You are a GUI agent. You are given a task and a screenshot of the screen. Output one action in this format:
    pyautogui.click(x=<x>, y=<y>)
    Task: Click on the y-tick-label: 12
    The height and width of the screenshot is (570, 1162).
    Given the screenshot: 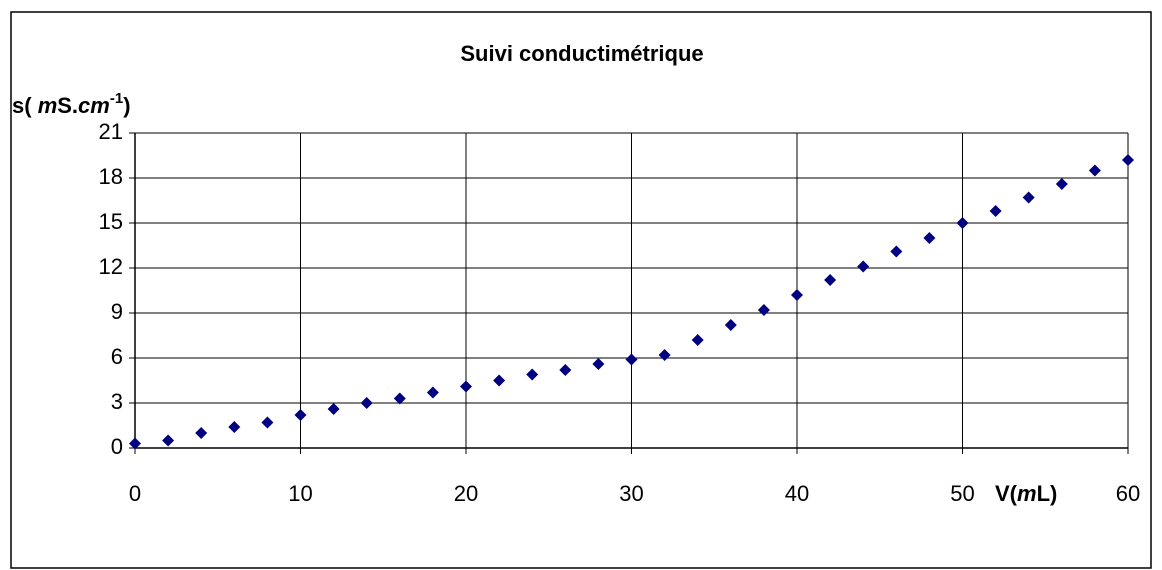 What is the action you would take?
    pyautogui.click(x=111, y=266)
    